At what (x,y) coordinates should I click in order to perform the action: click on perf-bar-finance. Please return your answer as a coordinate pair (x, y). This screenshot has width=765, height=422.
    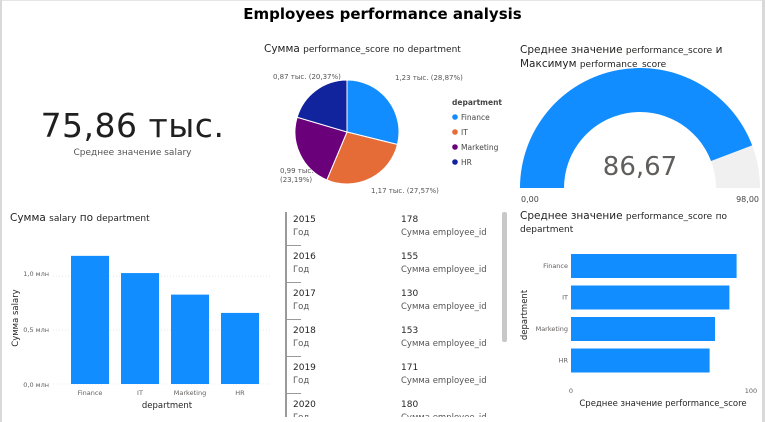
    Looking at the image, I should click on (654, 266).